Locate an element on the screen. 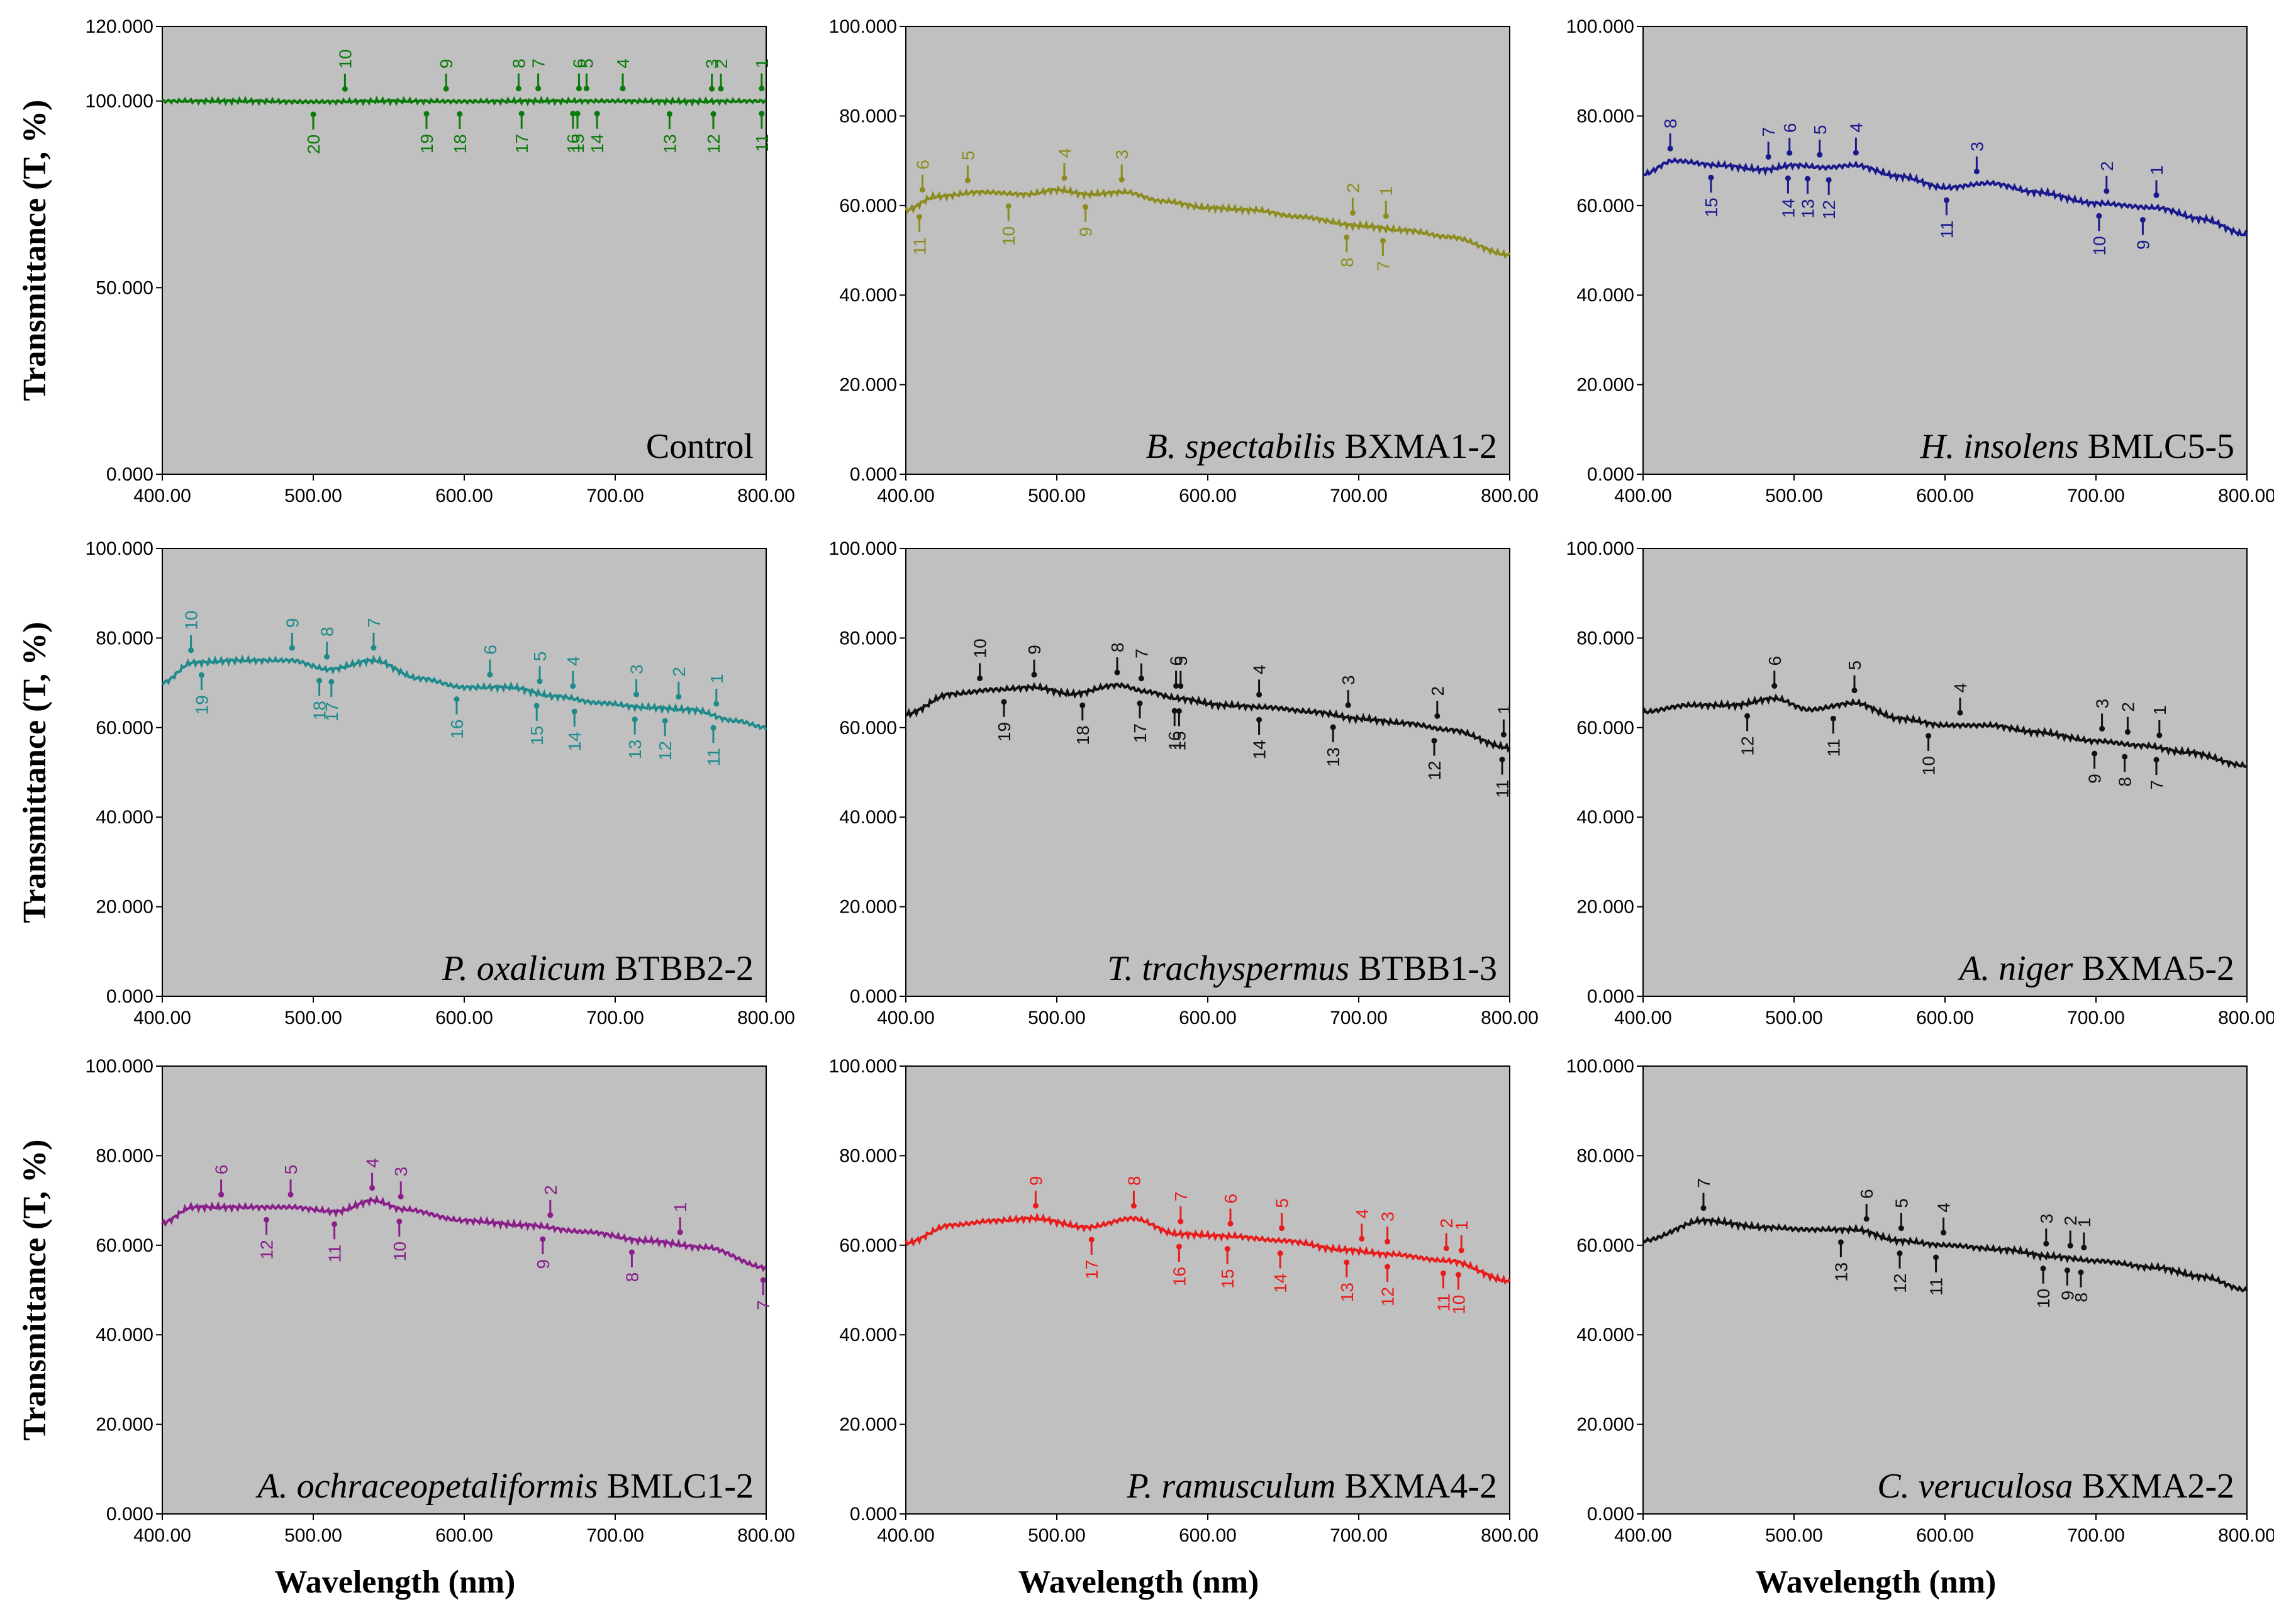 The height and width of the screenshot is (1624, 2274). species-name: H. insolens is located at coordinates (2004, 446).